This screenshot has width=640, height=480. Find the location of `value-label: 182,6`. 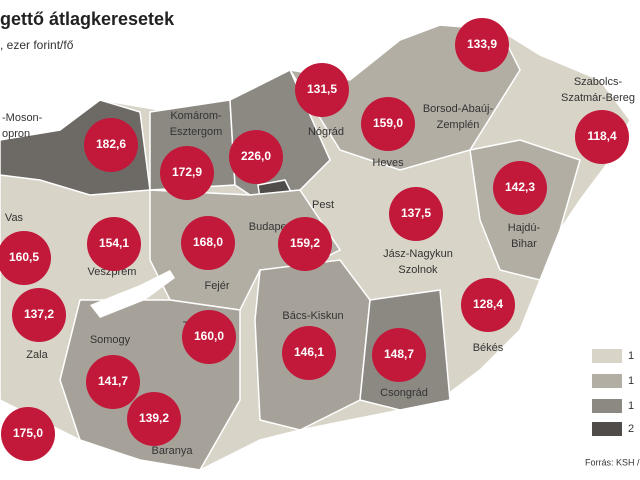

value-label: 182,6 is located at coordinates (111, 144).